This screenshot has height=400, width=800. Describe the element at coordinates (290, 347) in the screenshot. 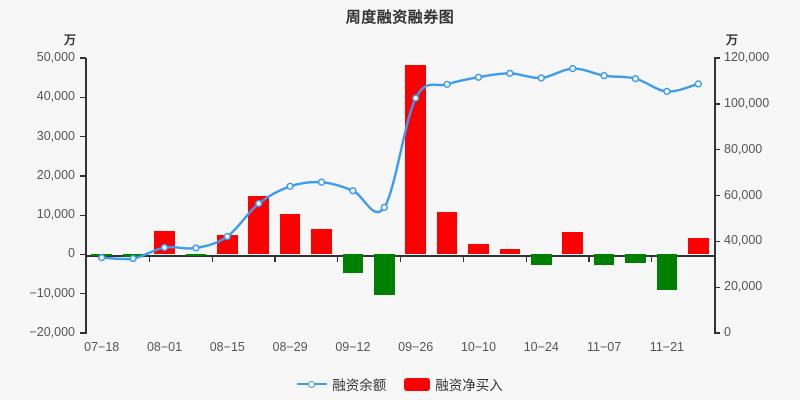

I see `x-tick-label: 08−29` at that location.